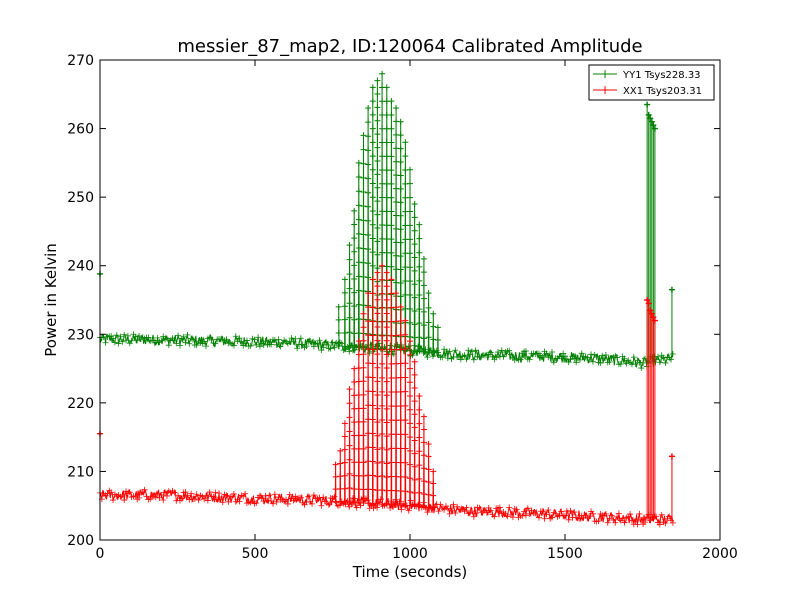  Describe the element at coordinates (255, 554) in the screenshot. I see `x-tick-label: 500` at that location.